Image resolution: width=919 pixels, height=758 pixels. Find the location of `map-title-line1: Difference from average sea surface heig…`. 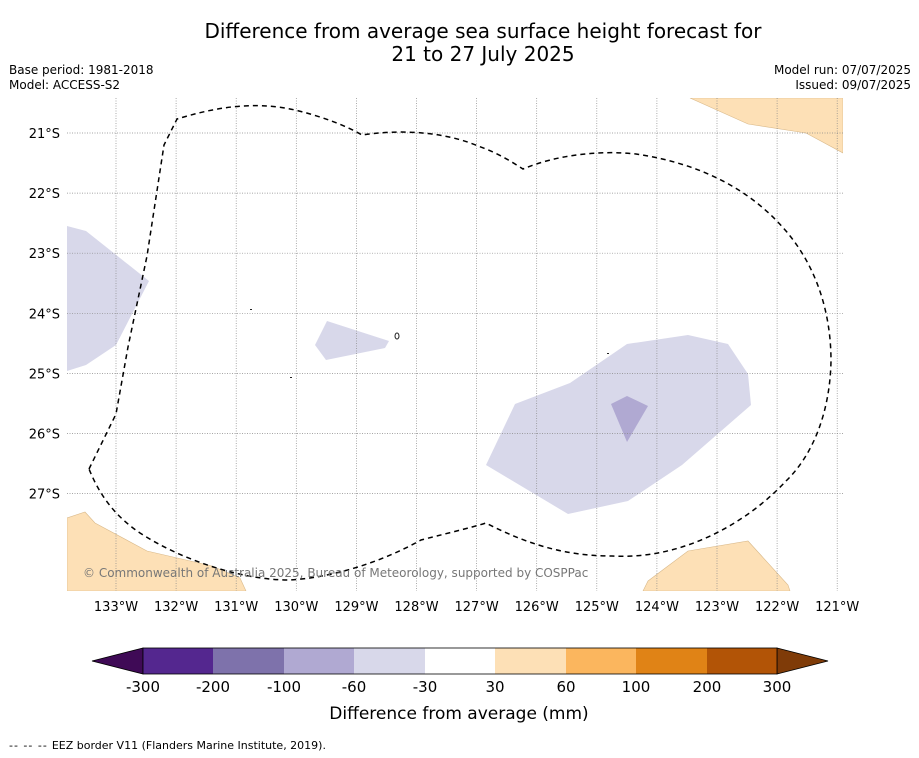

map-title-line1: Difference from average sea surface heig… is located at coordinates (483, 31).